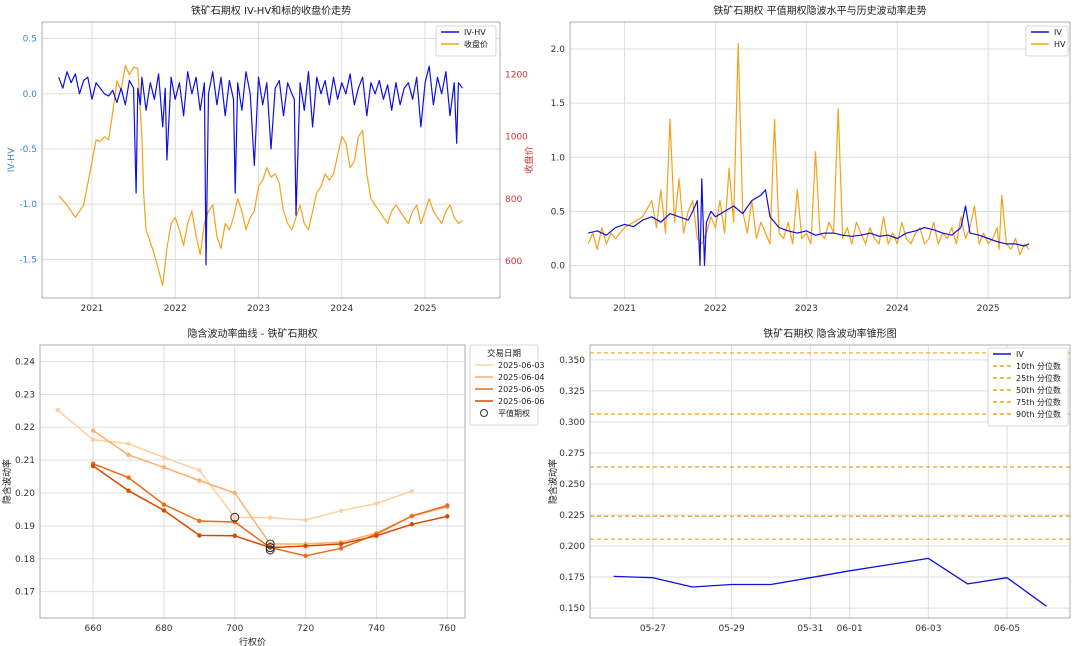 Image resolution: width=1080 pixels, height=646 pixels. Describe the element at coordinates (484, 413) in the screenshot. I see `legend-marker` at that location.